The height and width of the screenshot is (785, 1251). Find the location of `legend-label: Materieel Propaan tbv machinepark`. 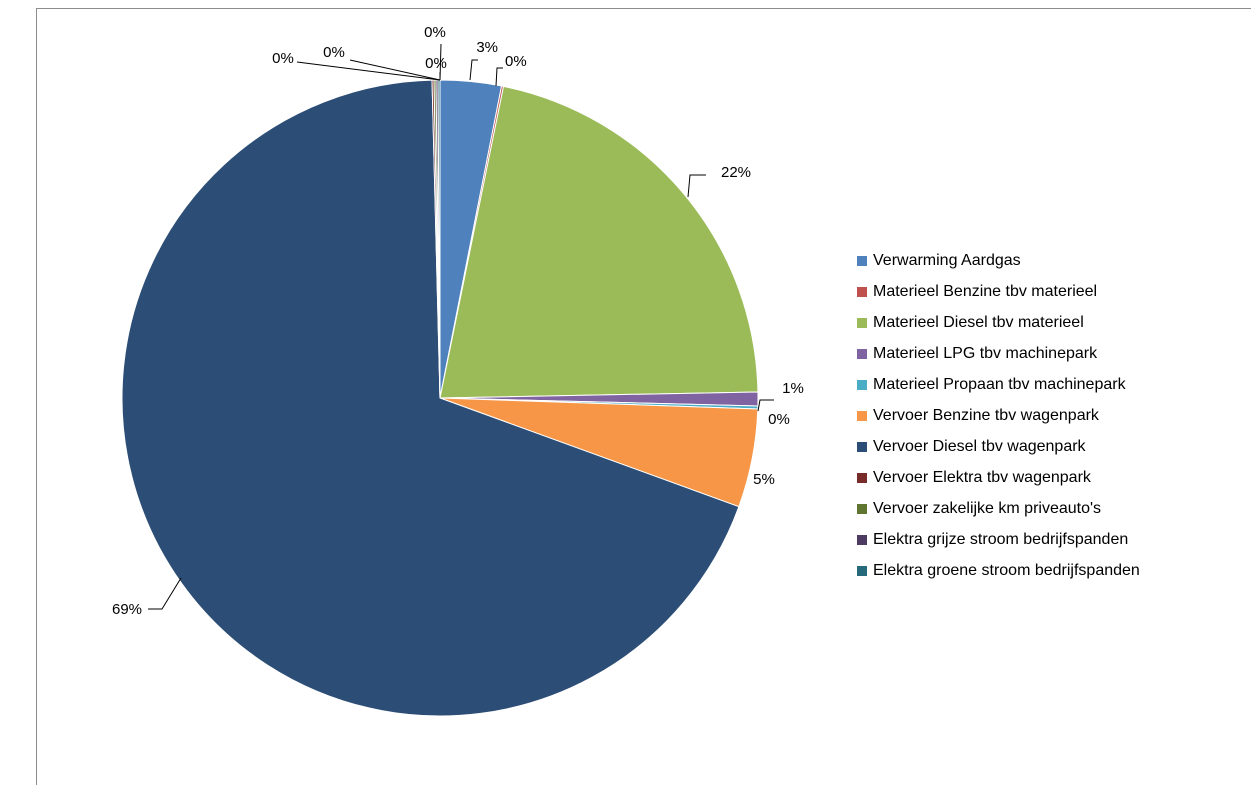

legend-label: Materieel Propaan tbv machinepark is located at coordinates (999, 384).